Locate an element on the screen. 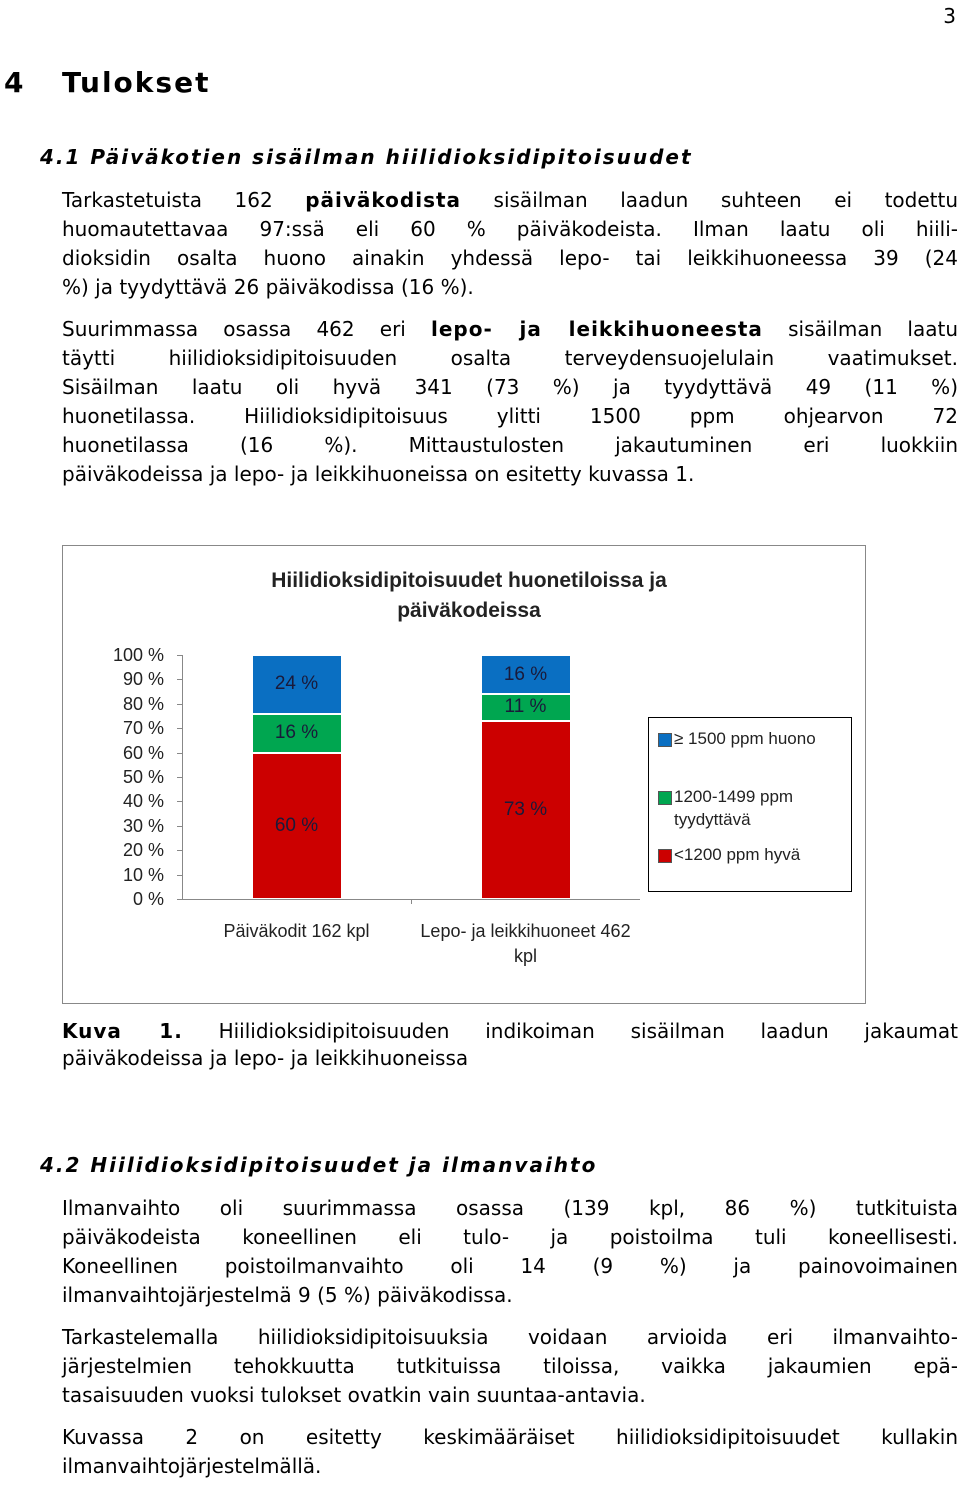 This screenshot has width=960, height=1494. text: Suurimmassa osassa 462 eri is located at coordinates (247, 329).